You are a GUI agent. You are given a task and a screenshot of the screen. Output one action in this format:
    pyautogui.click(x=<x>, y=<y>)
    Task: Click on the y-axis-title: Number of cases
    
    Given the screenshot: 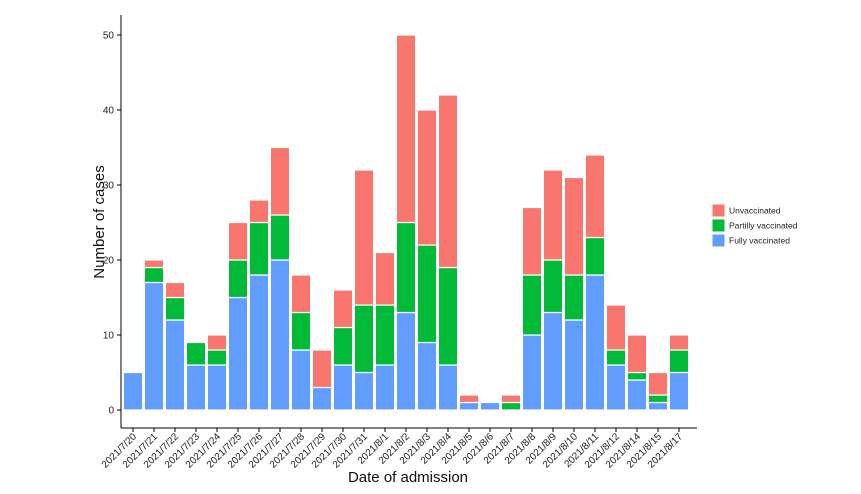 What is the action you would take?
    pyautogui.click(x=99, y=221)
    